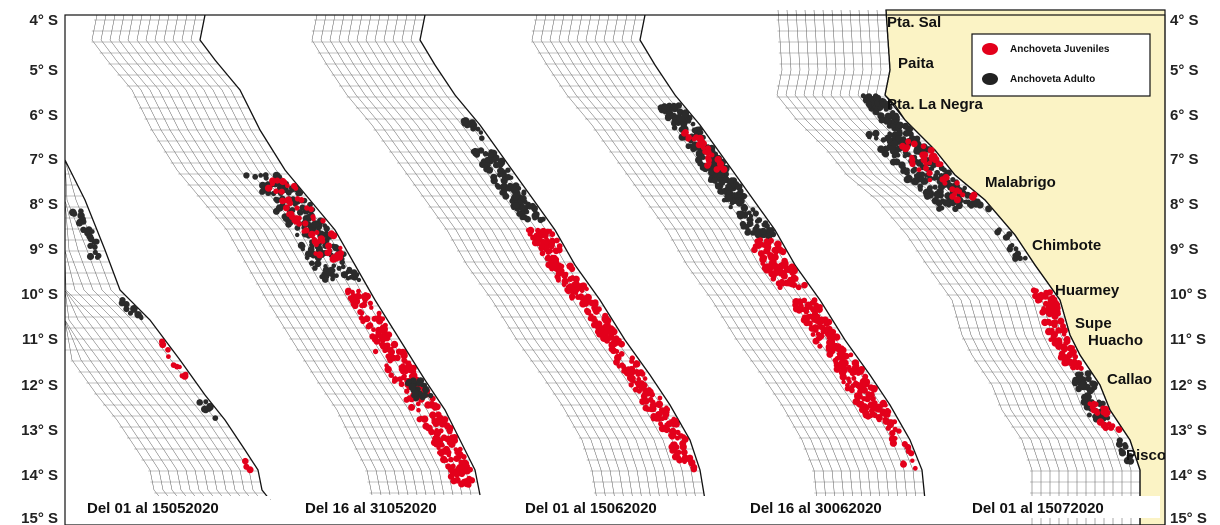  What do you see at coordinates (39, 430) in the screenshot?
I see `lat-label: 13° S` at bounding box center [39, 430].